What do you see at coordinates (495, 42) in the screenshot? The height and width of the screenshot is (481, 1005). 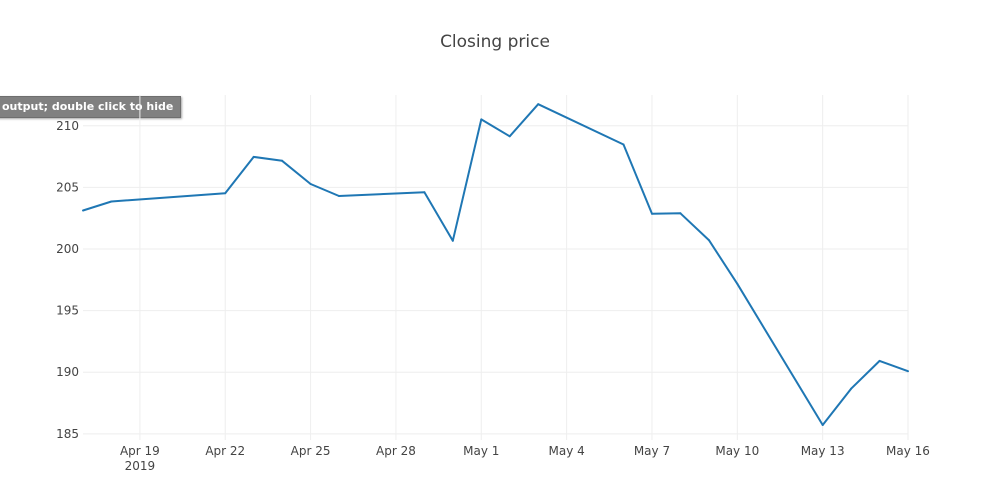 I see `chart-title: Closing price` at bounding box center [495, 42].